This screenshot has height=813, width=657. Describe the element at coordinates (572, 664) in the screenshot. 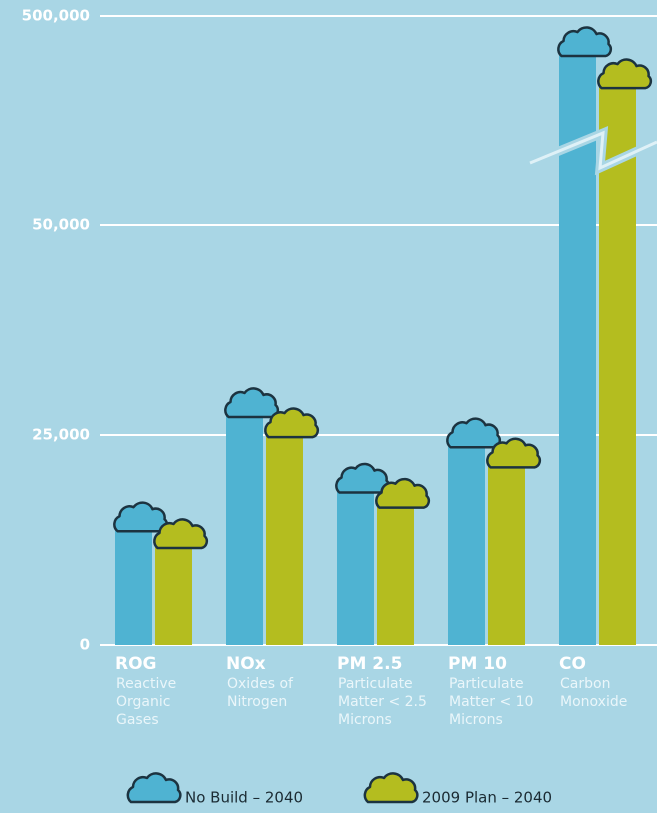

I see `x-tick-label: CO` at that location.